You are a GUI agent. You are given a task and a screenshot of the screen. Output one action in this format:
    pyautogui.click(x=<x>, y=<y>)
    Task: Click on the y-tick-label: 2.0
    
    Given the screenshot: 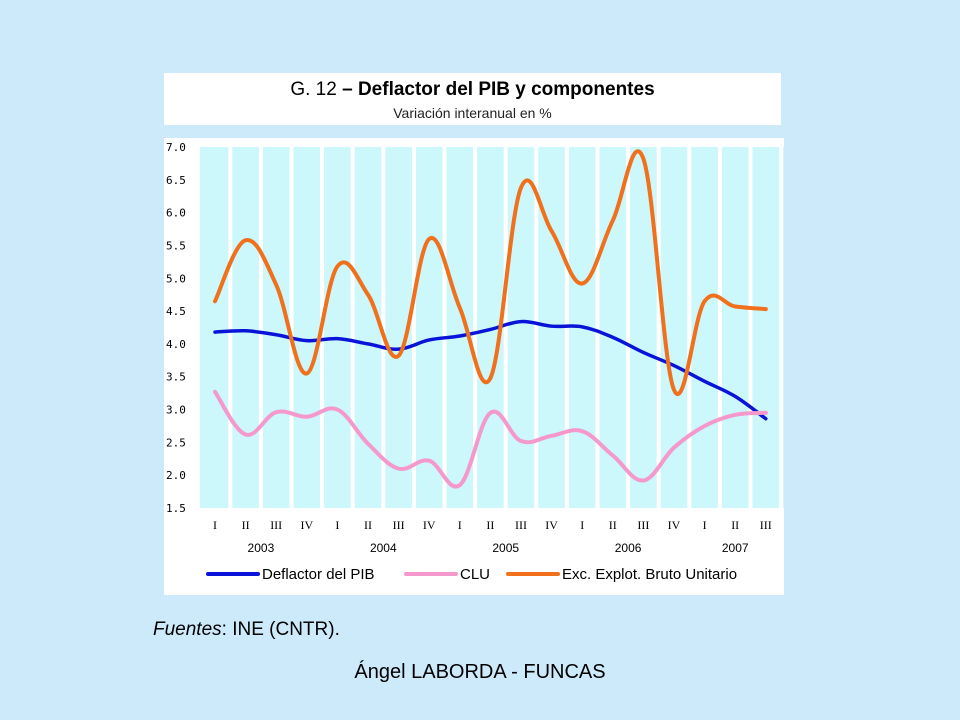 What is the action you would take?
    pyautogui.click(x=176, y=475)
    